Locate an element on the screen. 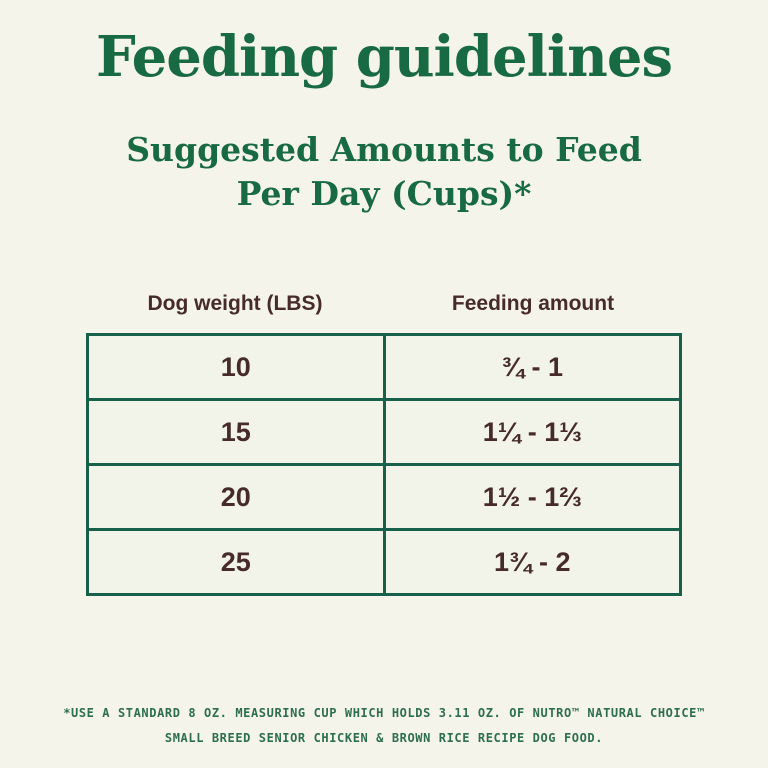 Image resolution: width=768 pixels, height=768 pixels. feeding-amount-cell: 1¾ - 2 is located at coordinates (532, 562).